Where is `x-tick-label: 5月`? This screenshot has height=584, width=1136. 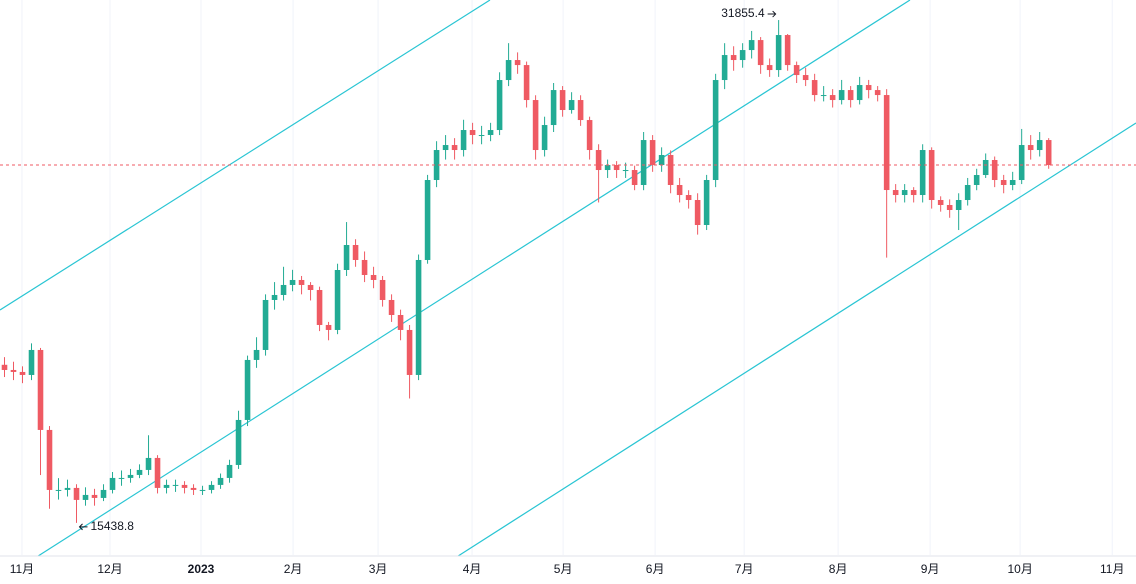
x-tick-label: 5月 is located at coordinates (563, 569).